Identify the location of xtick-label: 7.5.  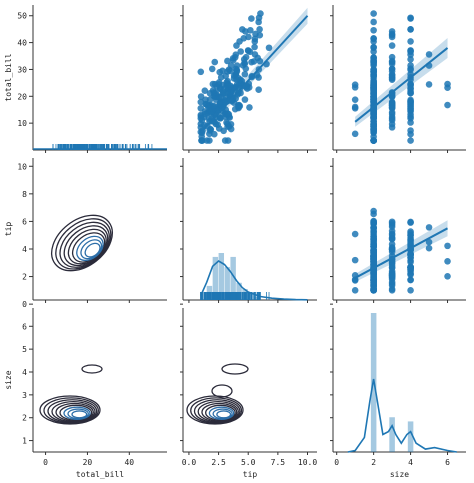
(278, 462).